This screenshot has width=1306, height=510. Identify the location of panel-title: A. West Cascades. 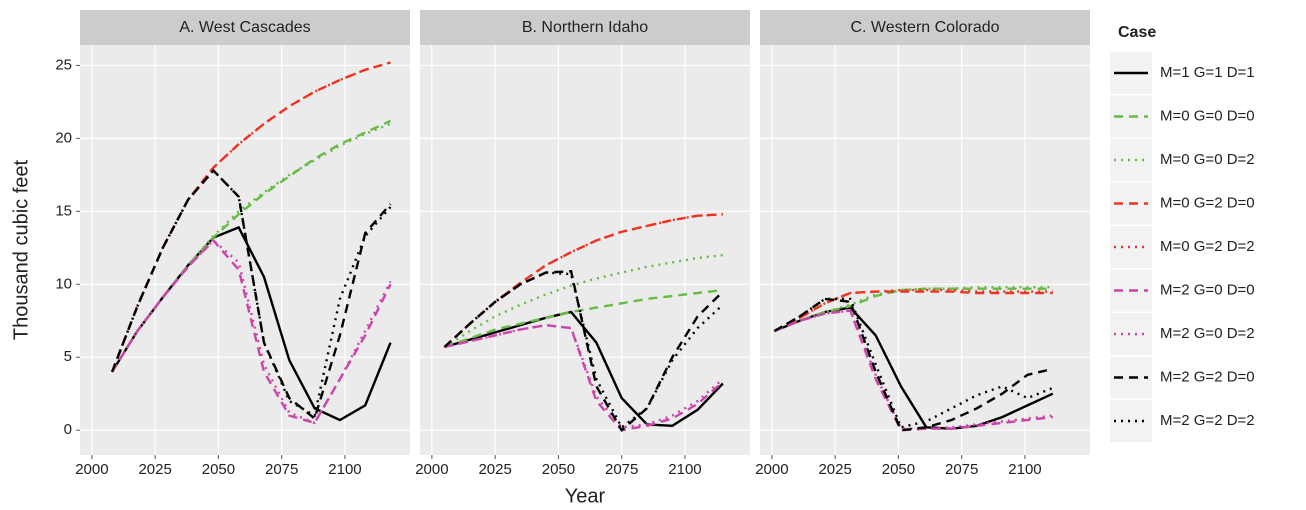
(244, 27).